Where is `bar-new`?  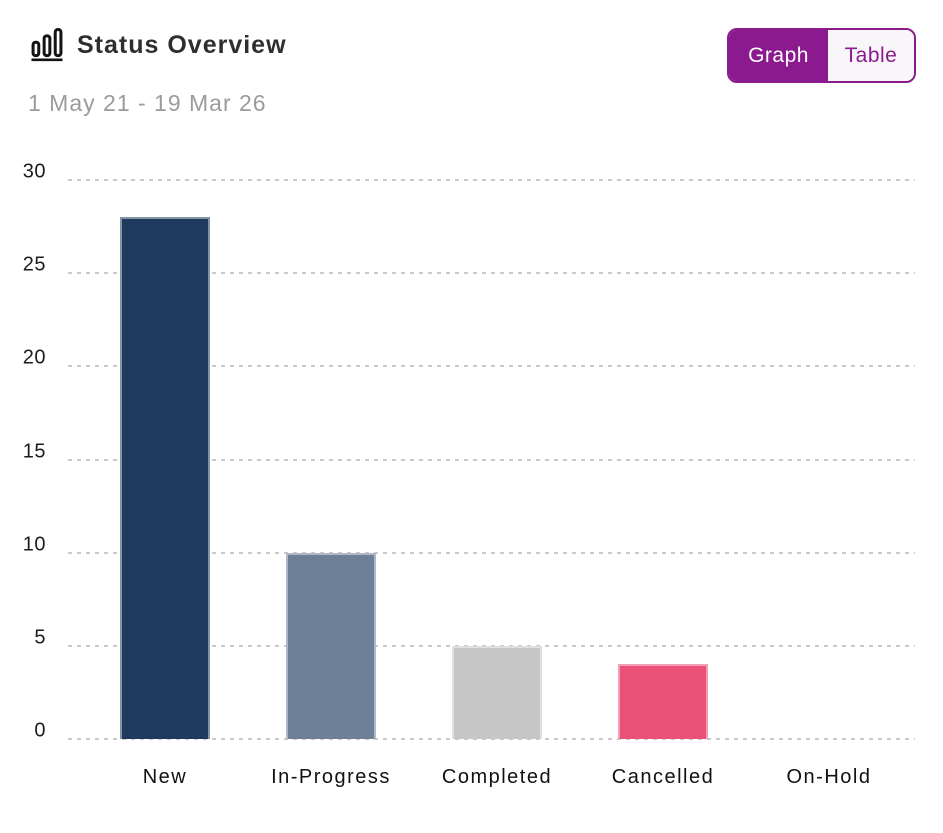 bar-new is located at coordinates (165, 478).